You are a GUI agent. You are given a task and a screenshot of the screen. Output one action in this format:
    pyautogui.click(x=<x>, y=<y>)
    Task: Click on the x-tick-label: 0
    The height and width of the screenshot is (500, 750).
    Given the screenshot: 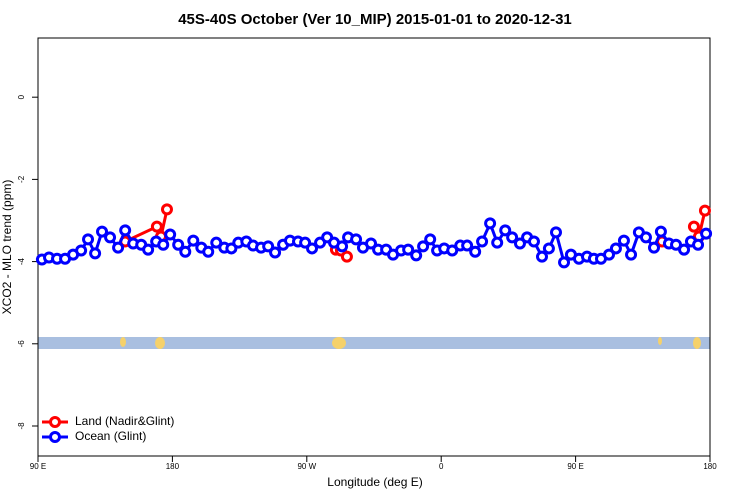 What is the action you would take?
    pyautogui.click(x=441, y=466)
    